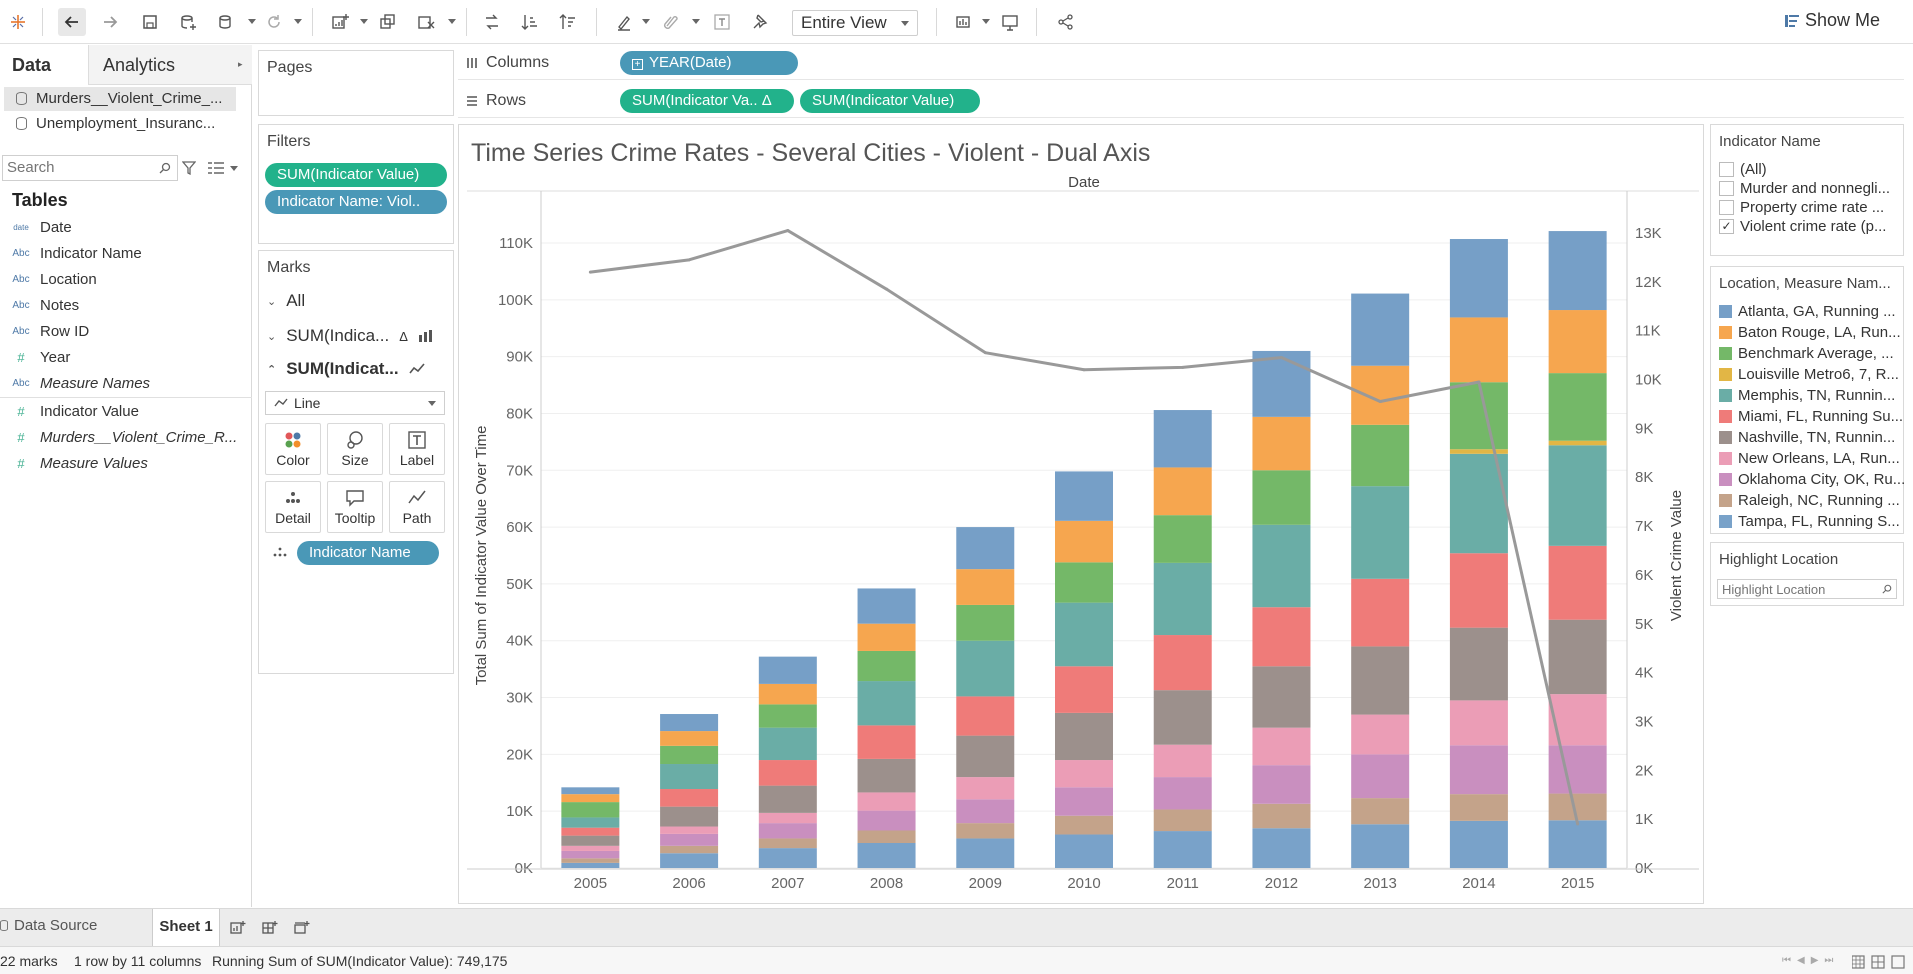  I want to click on detail-button: Detail, so click(293, 507).